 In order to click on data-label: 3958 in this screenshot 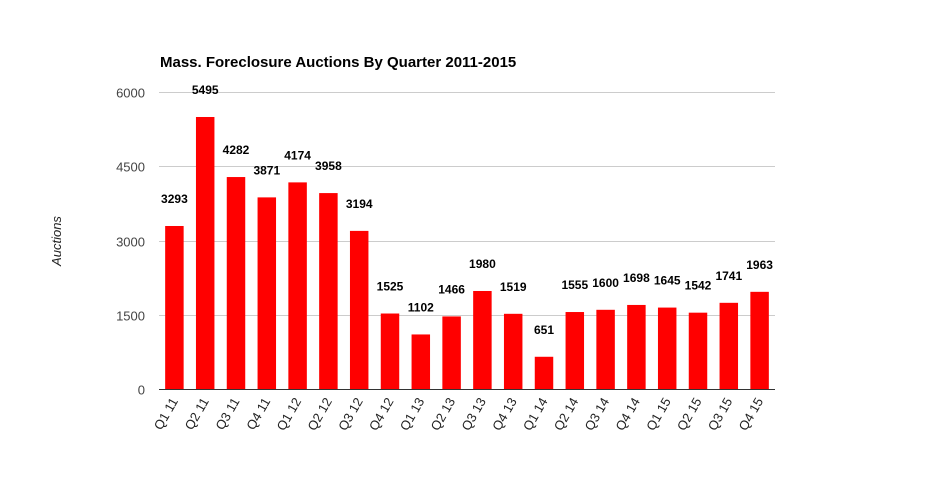, I will do `click(328, 166)`.